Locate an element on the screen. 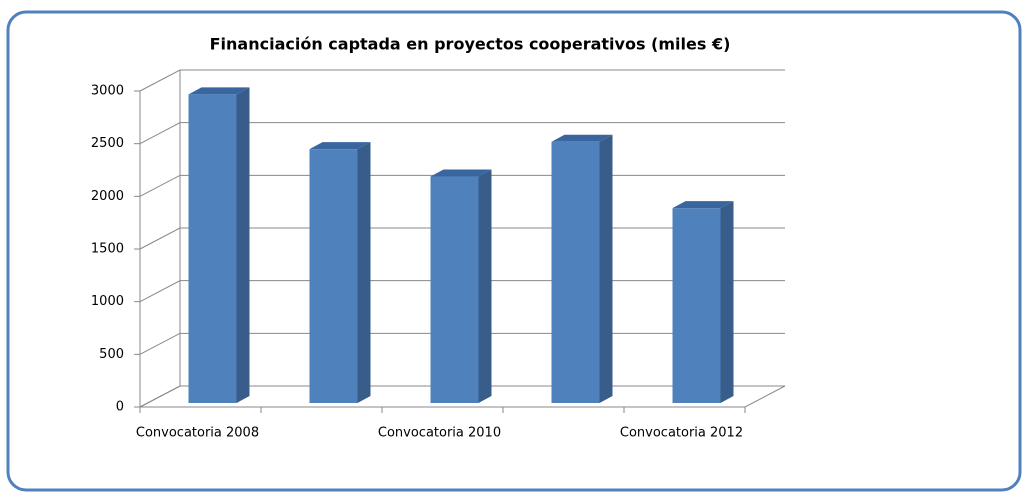 The image size is (1028, 498). y-tick-label: 500 is located at coordinates (111, 354).